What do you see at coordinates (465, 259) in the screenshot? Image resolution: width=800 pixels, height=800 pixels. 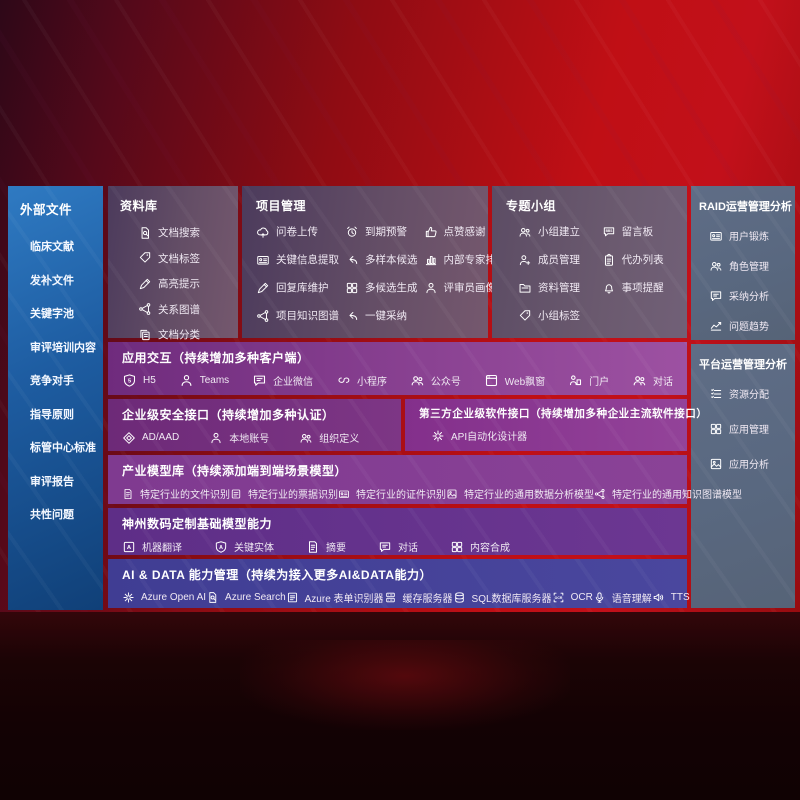 I see `project-item: 内部专家排名` at bounding box center [465, 259].